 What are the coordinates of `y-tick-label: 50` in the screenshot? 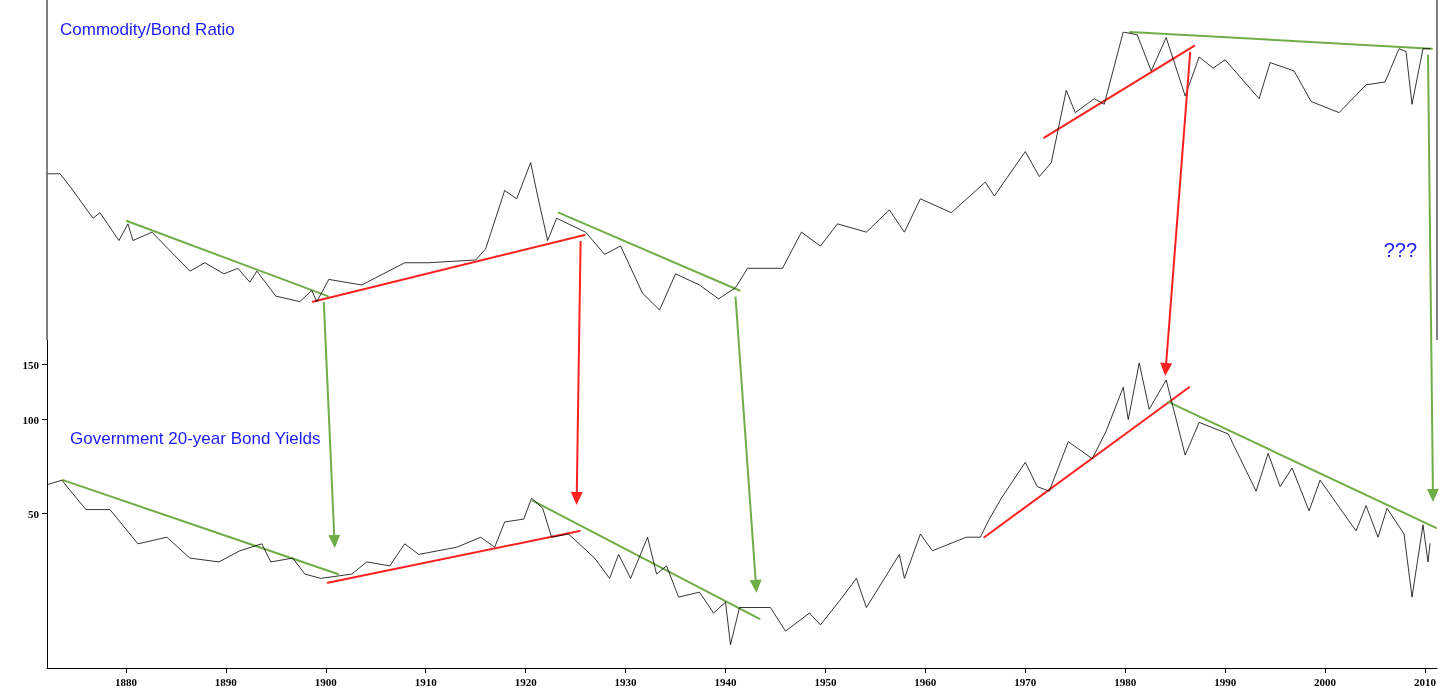 It's located at (34, 513).